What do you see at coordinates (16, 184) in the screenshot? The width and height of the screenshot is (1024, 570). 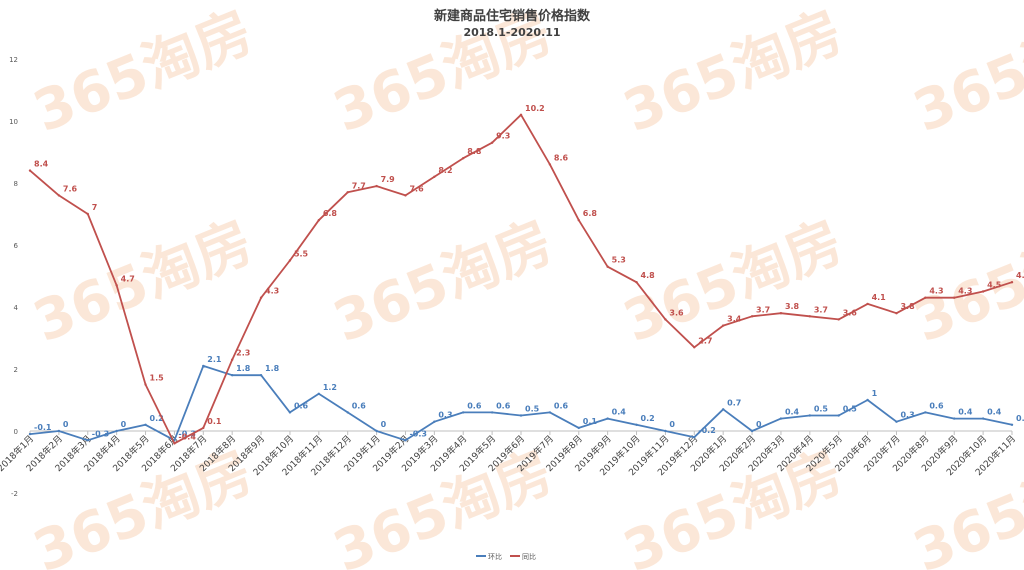 I see `y-tick-label: 8` at bounding box center [16, 184].